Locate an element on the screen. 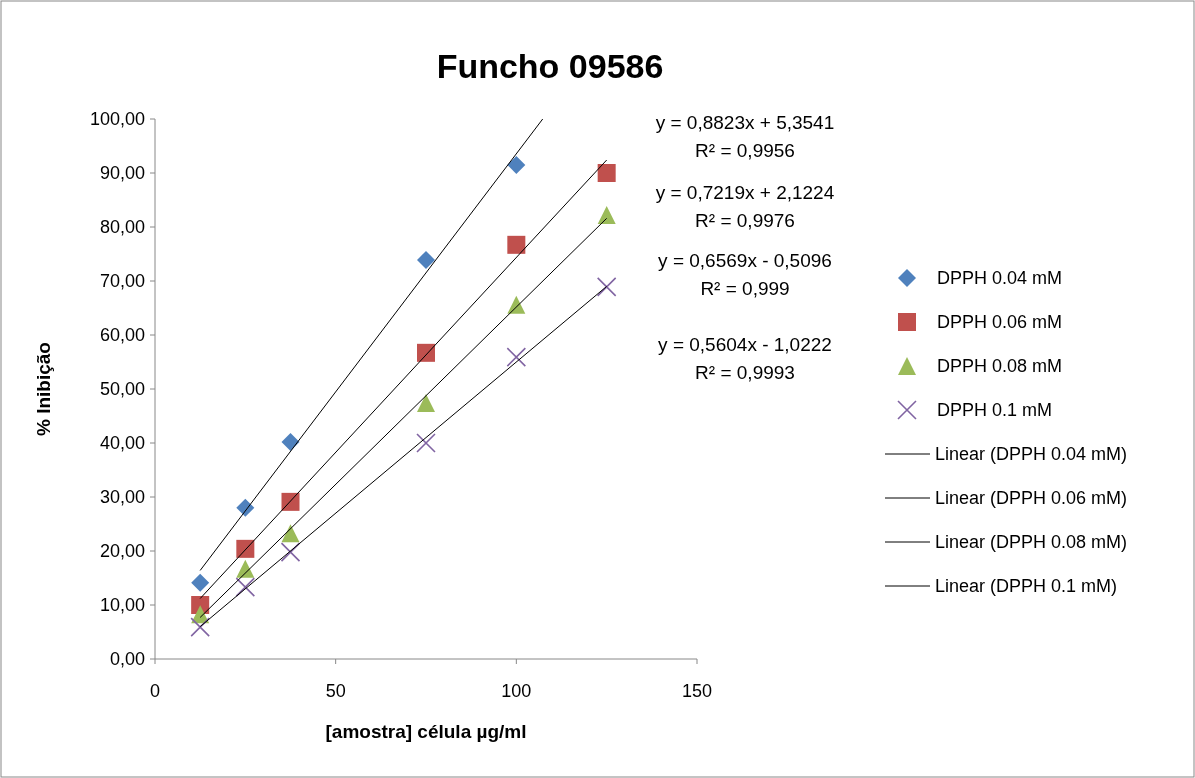  y-axis-title: % Inibição is located at coordinates (43, 389).